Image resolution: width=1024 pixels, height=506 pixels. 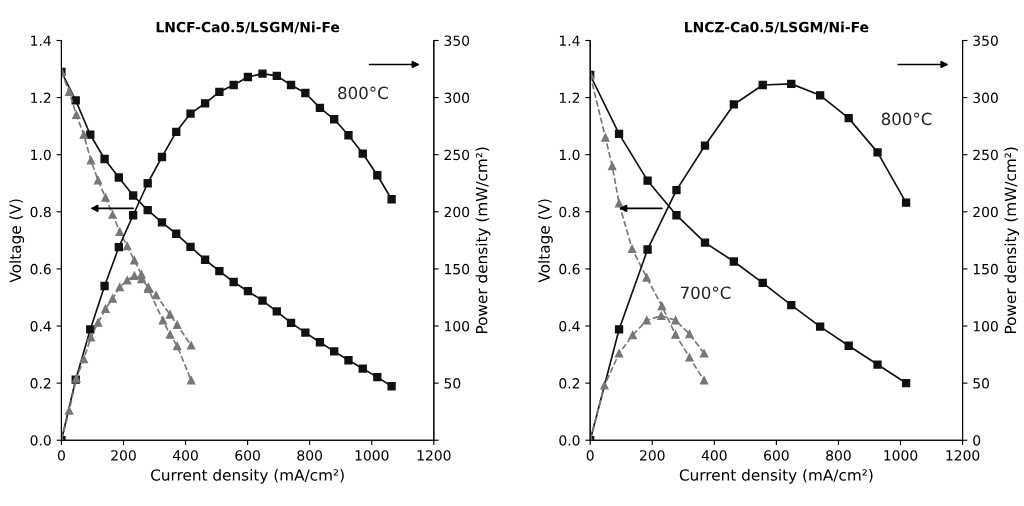 I want to click on chart-title: LNCF-Ca0.5/LSGM/Ni-Fe, so click(x=248, y=27).